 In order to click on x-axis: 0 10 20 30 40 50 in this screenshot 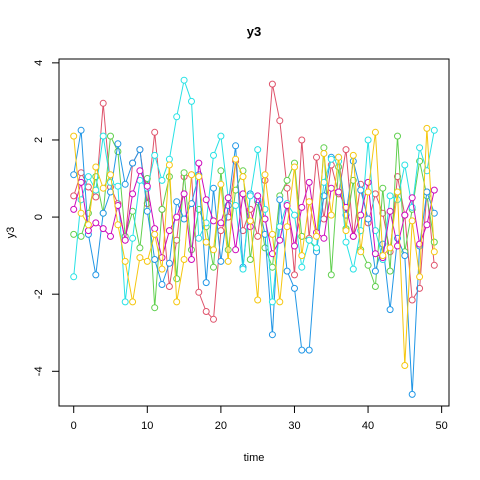, I will do `click(259, 418)`.